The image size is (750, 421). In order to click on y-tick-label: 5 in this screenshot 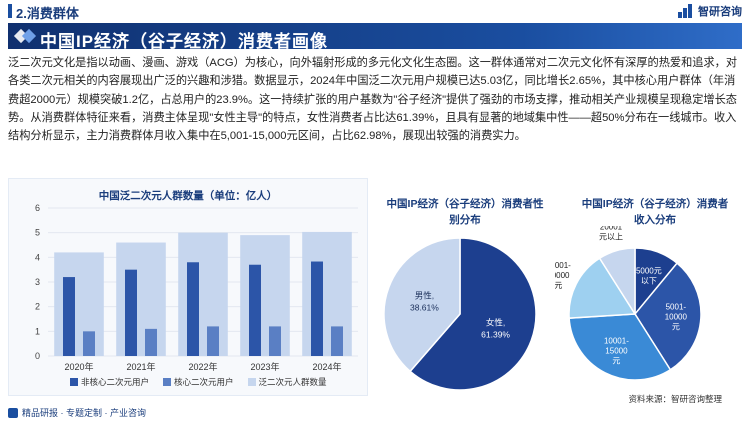, I will do `click(37, 233)`.